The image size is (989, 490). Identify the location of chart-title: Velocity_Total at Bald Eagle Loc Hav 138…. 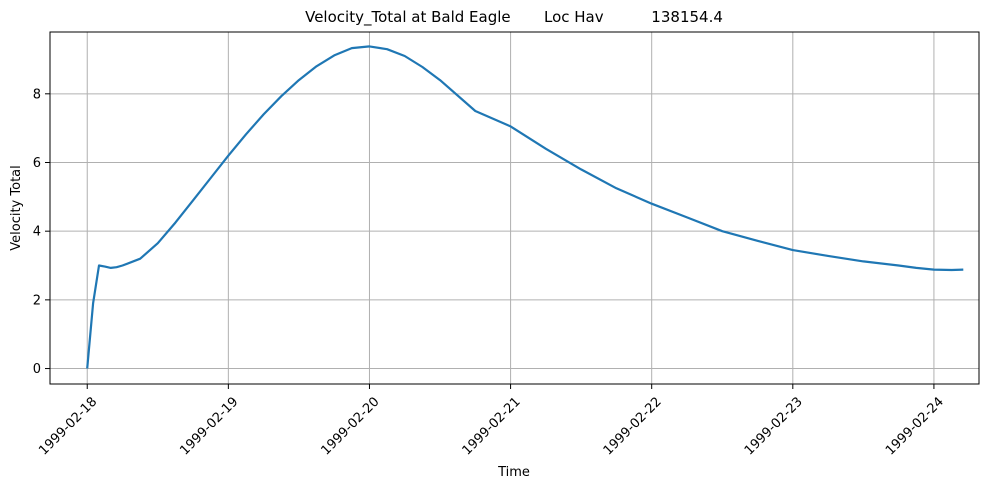
(514, 17).